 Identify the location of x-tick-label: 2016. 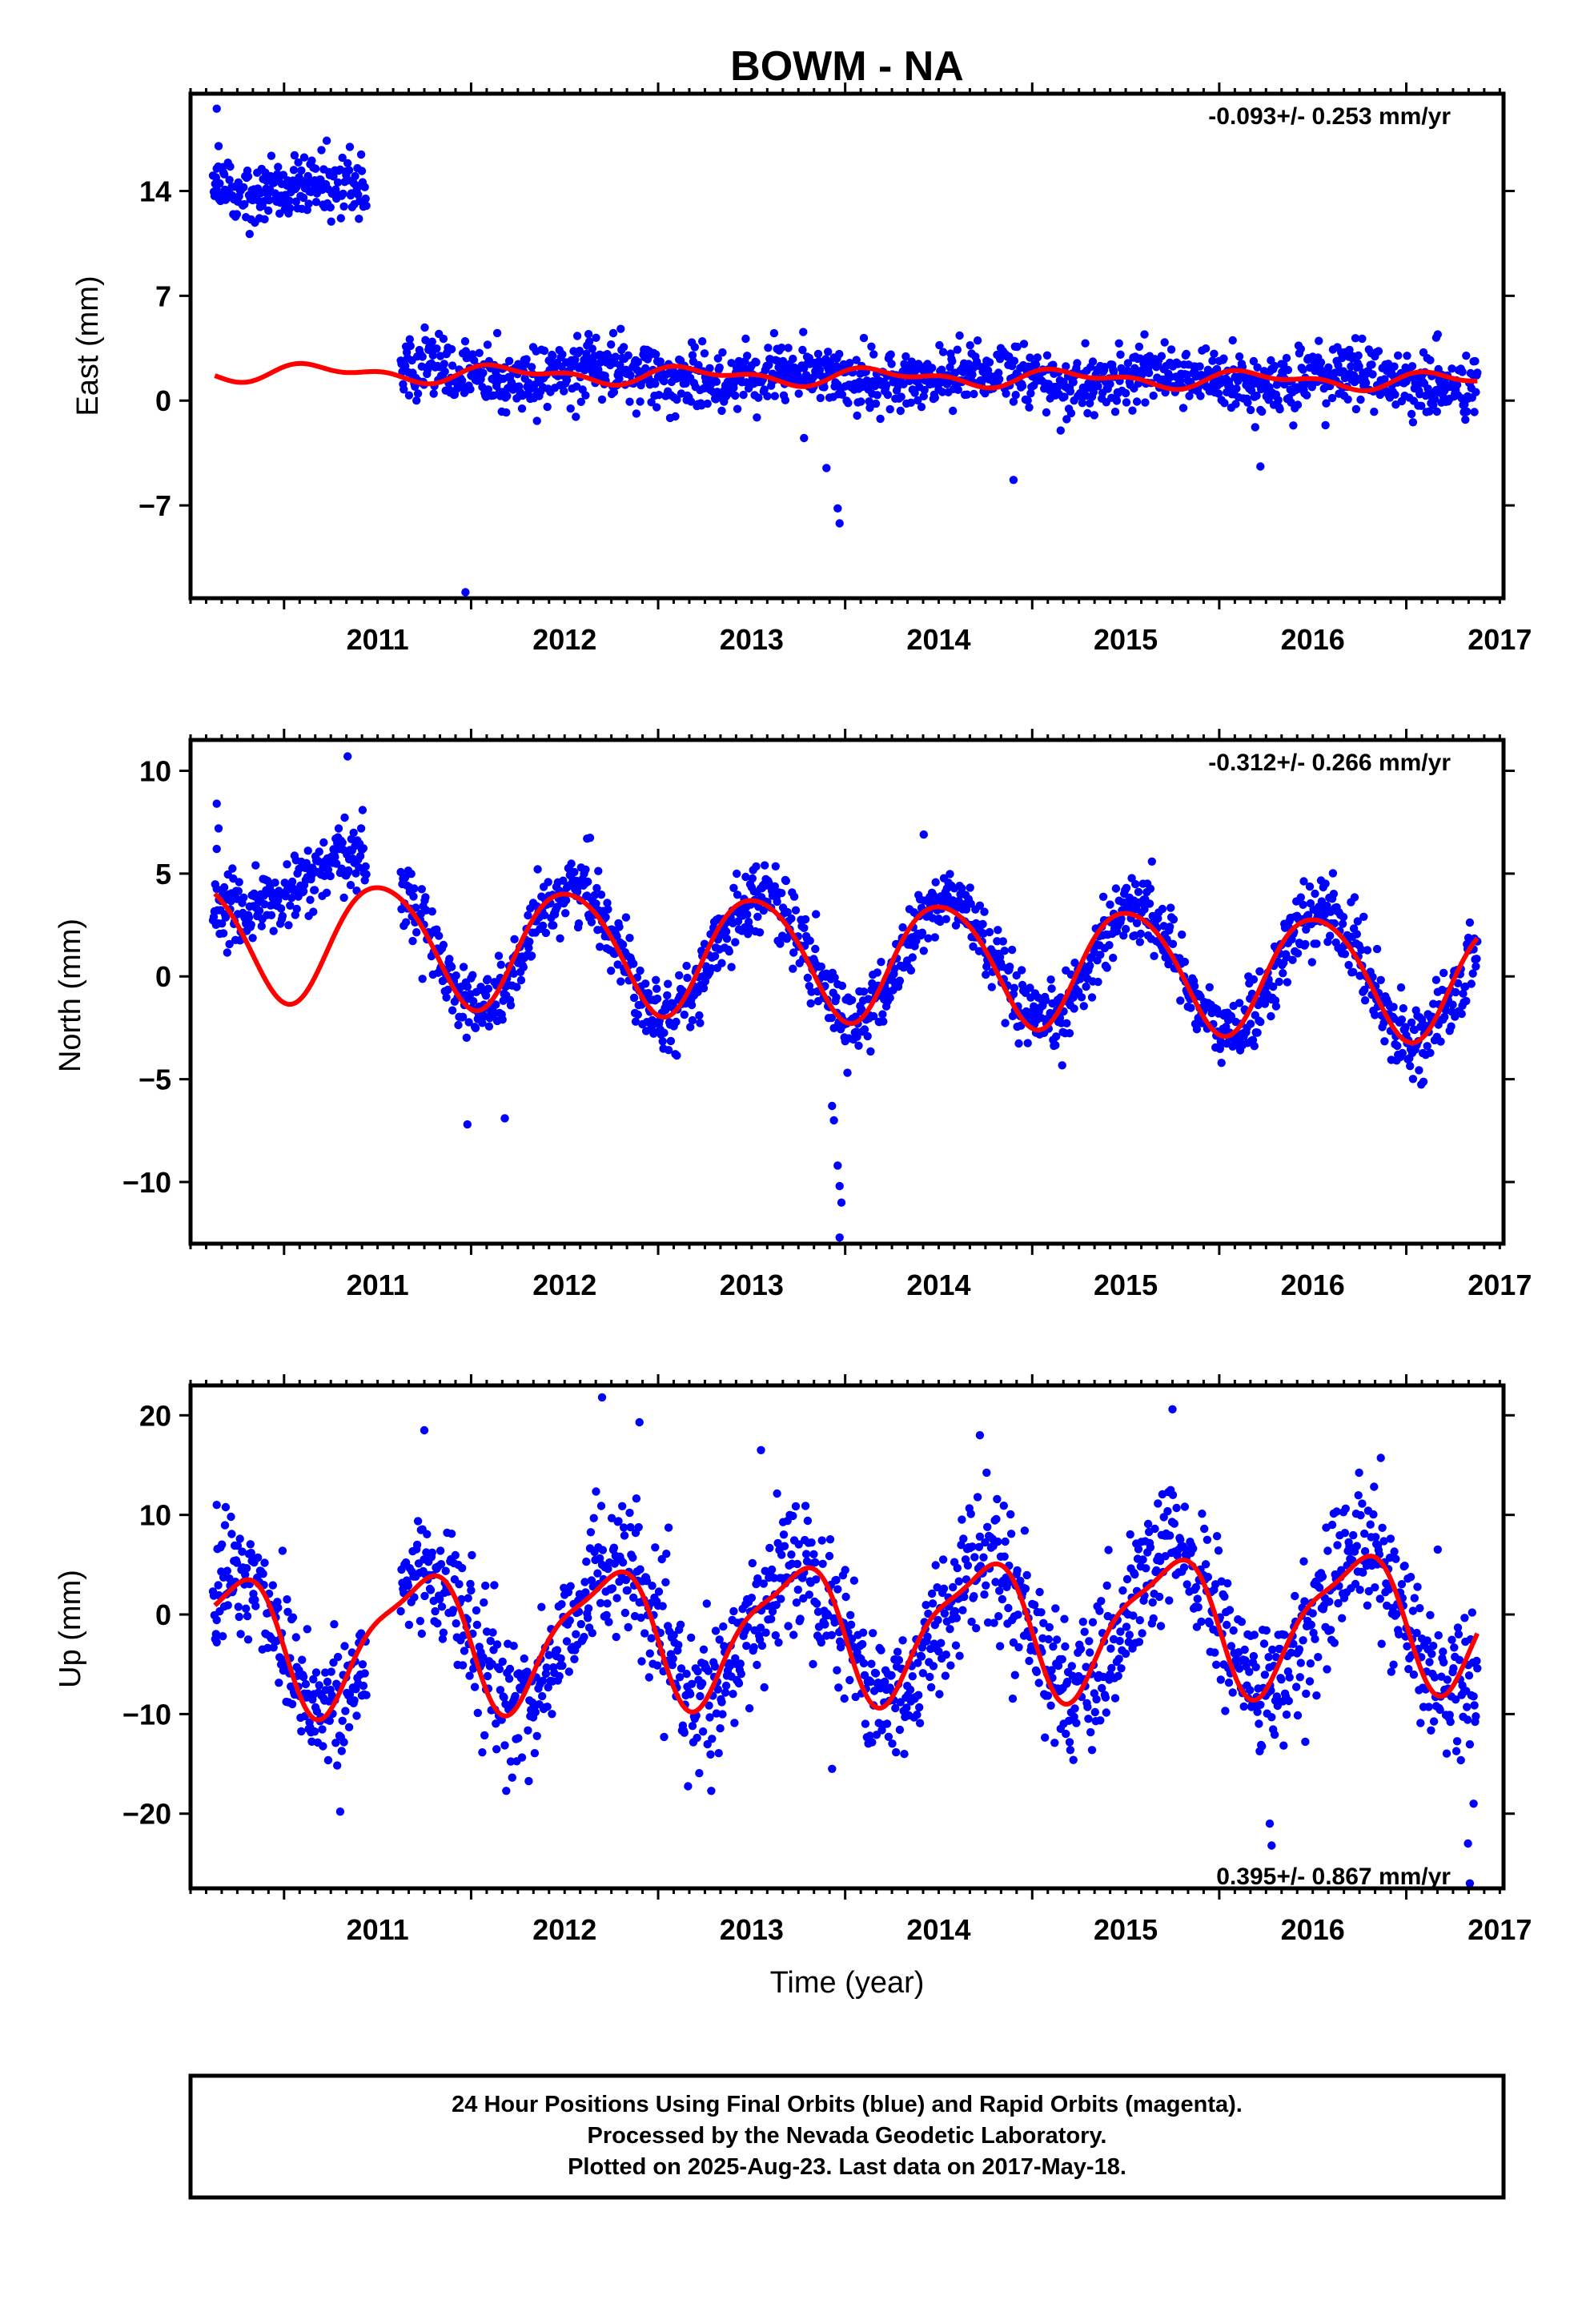
(1313, 1285).